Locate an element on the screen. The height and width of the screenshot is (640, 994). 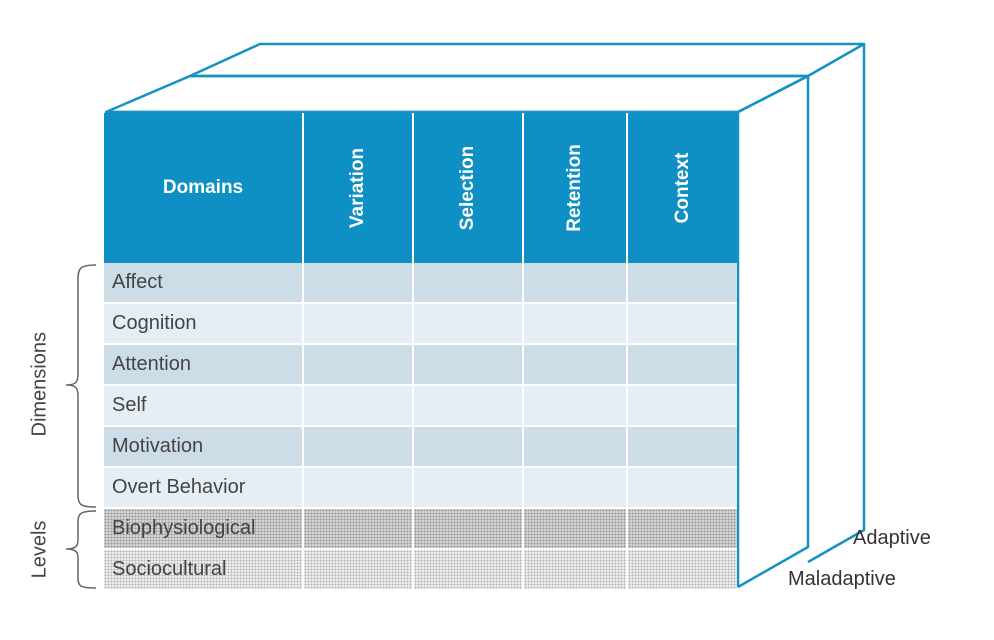
header-column-label: Retention is located at coordinates (574, 188).